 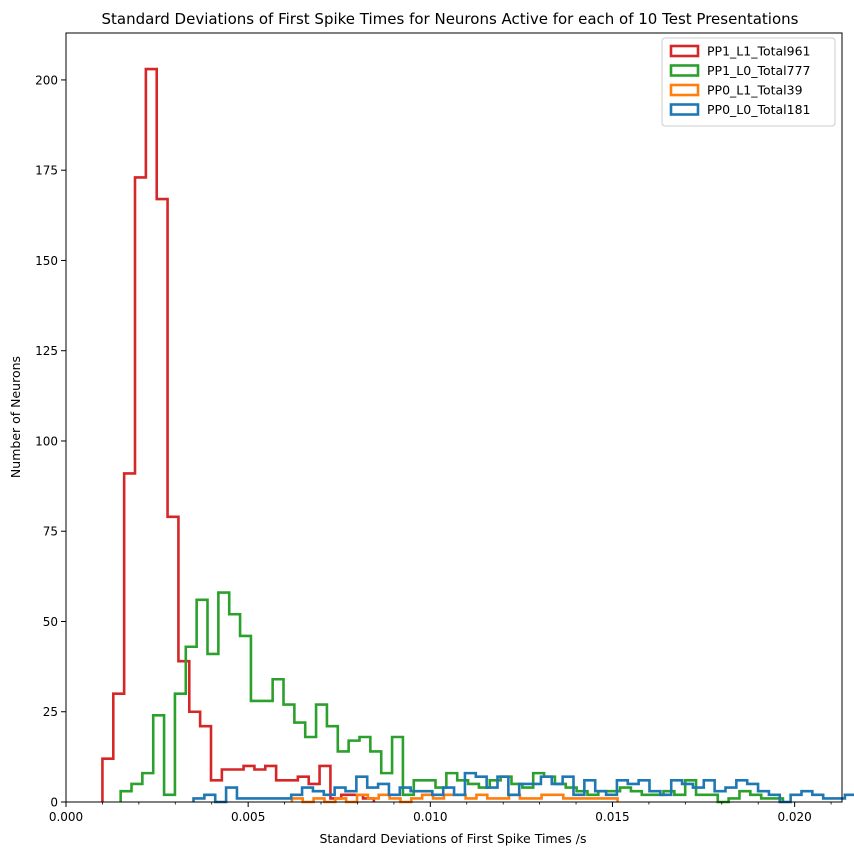 I want to click on series-pp0-l0-total181-step-line, so click(x=523, y=787).